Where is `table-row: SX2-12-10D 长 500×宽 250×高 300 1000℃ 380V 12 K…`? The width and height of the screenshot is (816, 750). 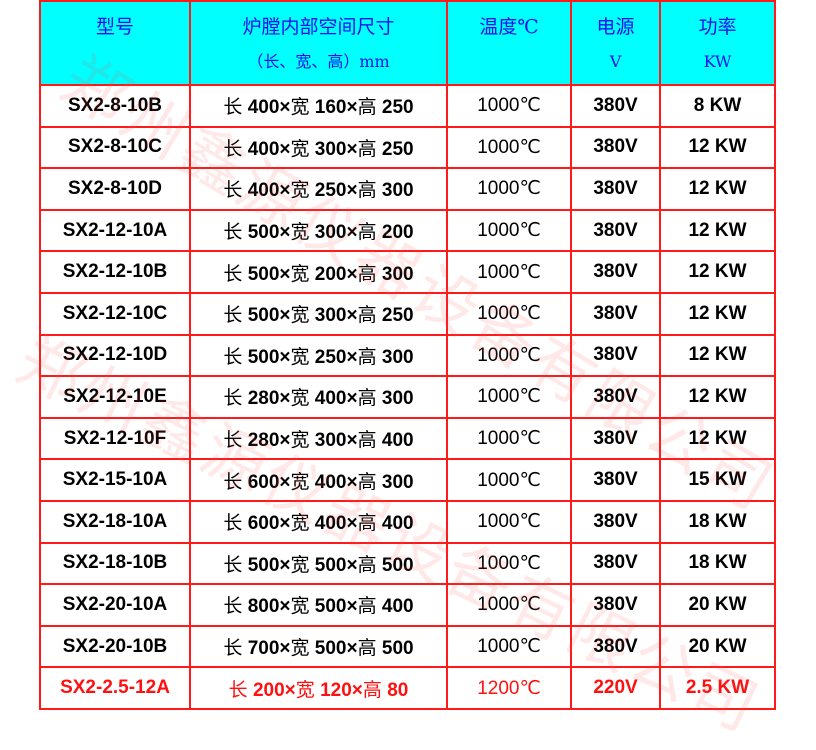
table-row: SX2-12-10D 长 500×宽 250×高 300 1000℃ 380V 12 K… is located at coordinates (407, 355).